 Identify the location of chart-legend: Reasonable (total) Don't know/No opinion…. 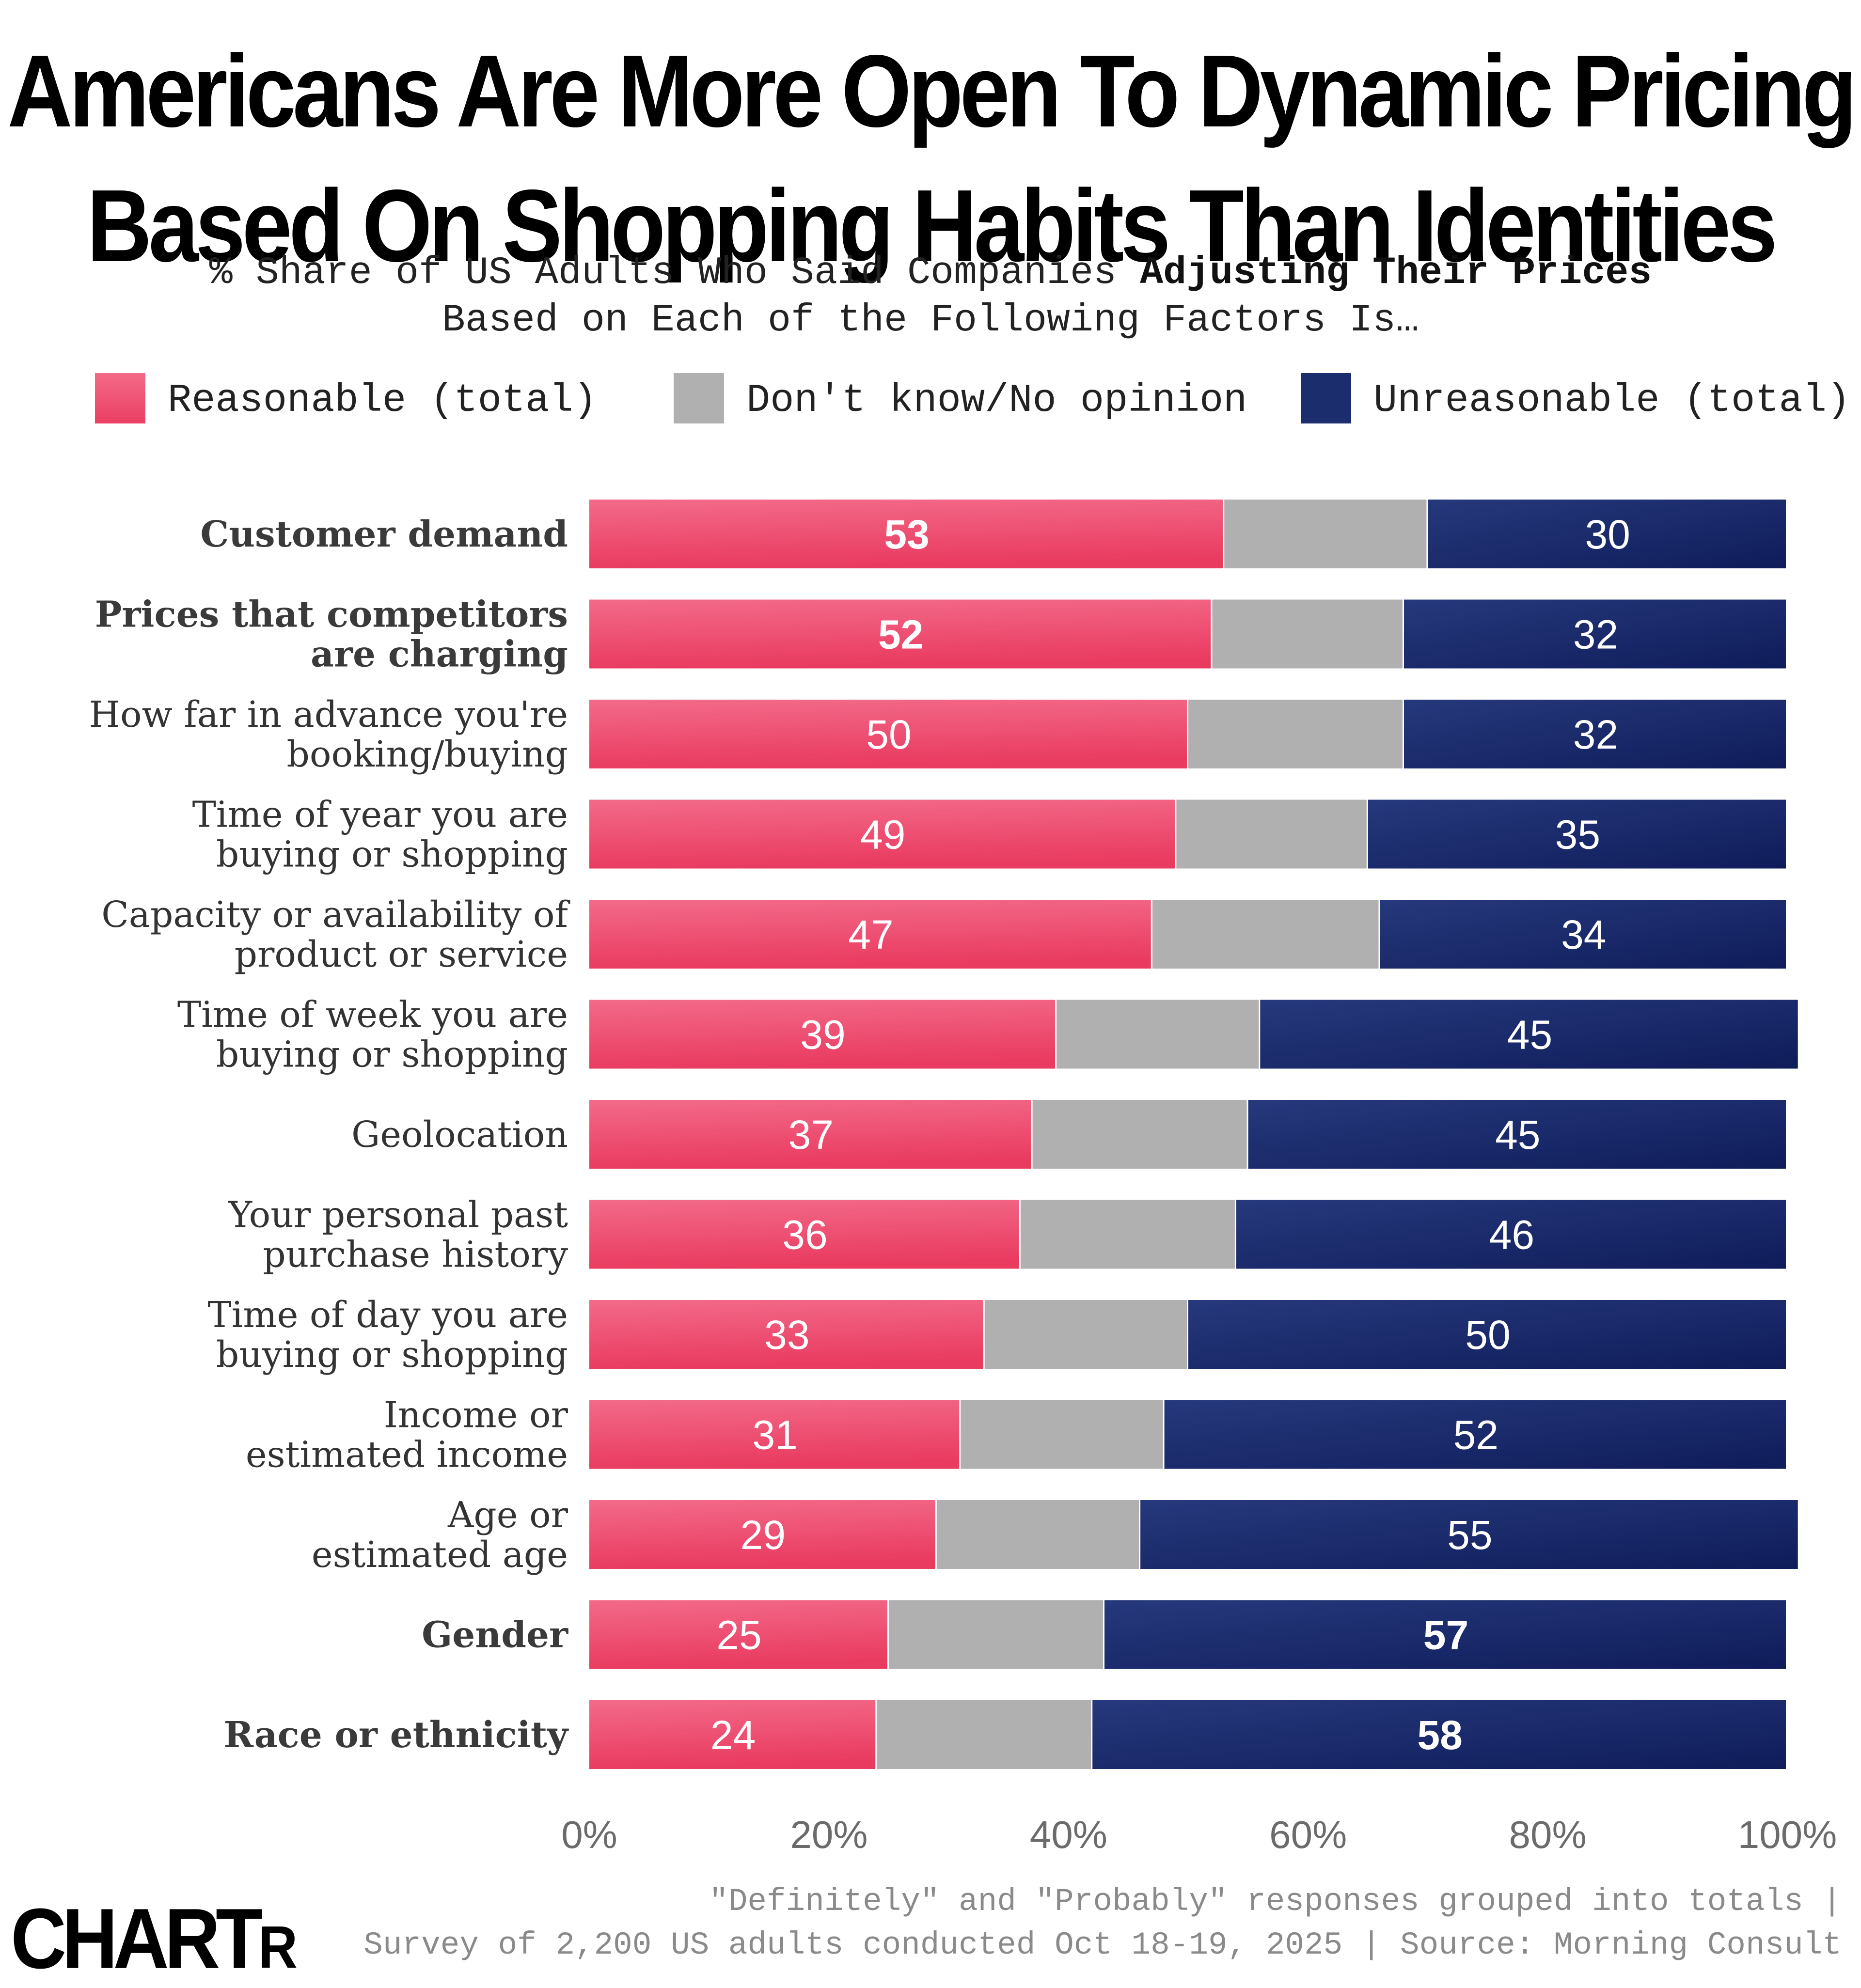
(930, 397).